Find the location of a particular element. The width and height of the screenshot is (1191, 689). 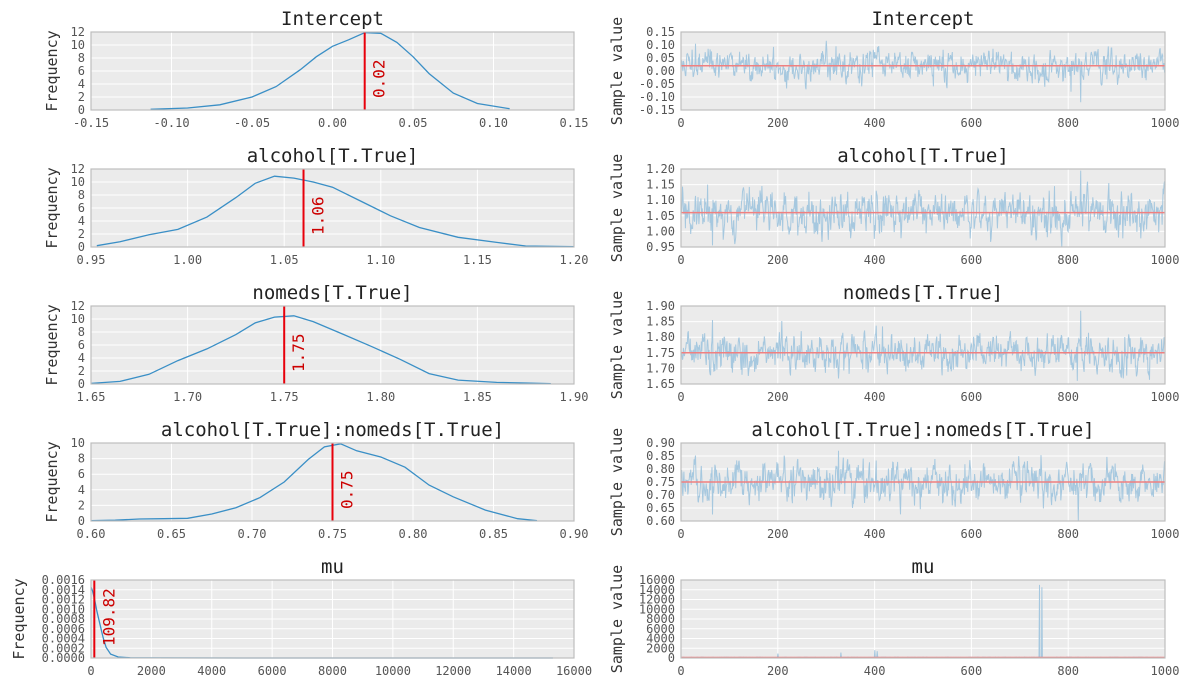

y-tick-label: 0.0006 is located at coordinates (63, 629).